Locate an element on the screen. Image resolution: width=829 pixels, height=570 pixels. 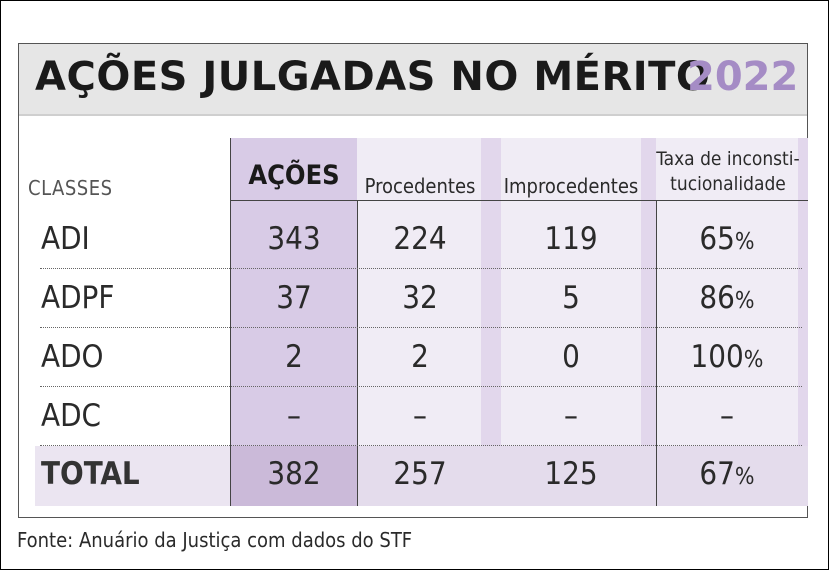
cell-taxa: 100% is located at coordinates (727, 357).